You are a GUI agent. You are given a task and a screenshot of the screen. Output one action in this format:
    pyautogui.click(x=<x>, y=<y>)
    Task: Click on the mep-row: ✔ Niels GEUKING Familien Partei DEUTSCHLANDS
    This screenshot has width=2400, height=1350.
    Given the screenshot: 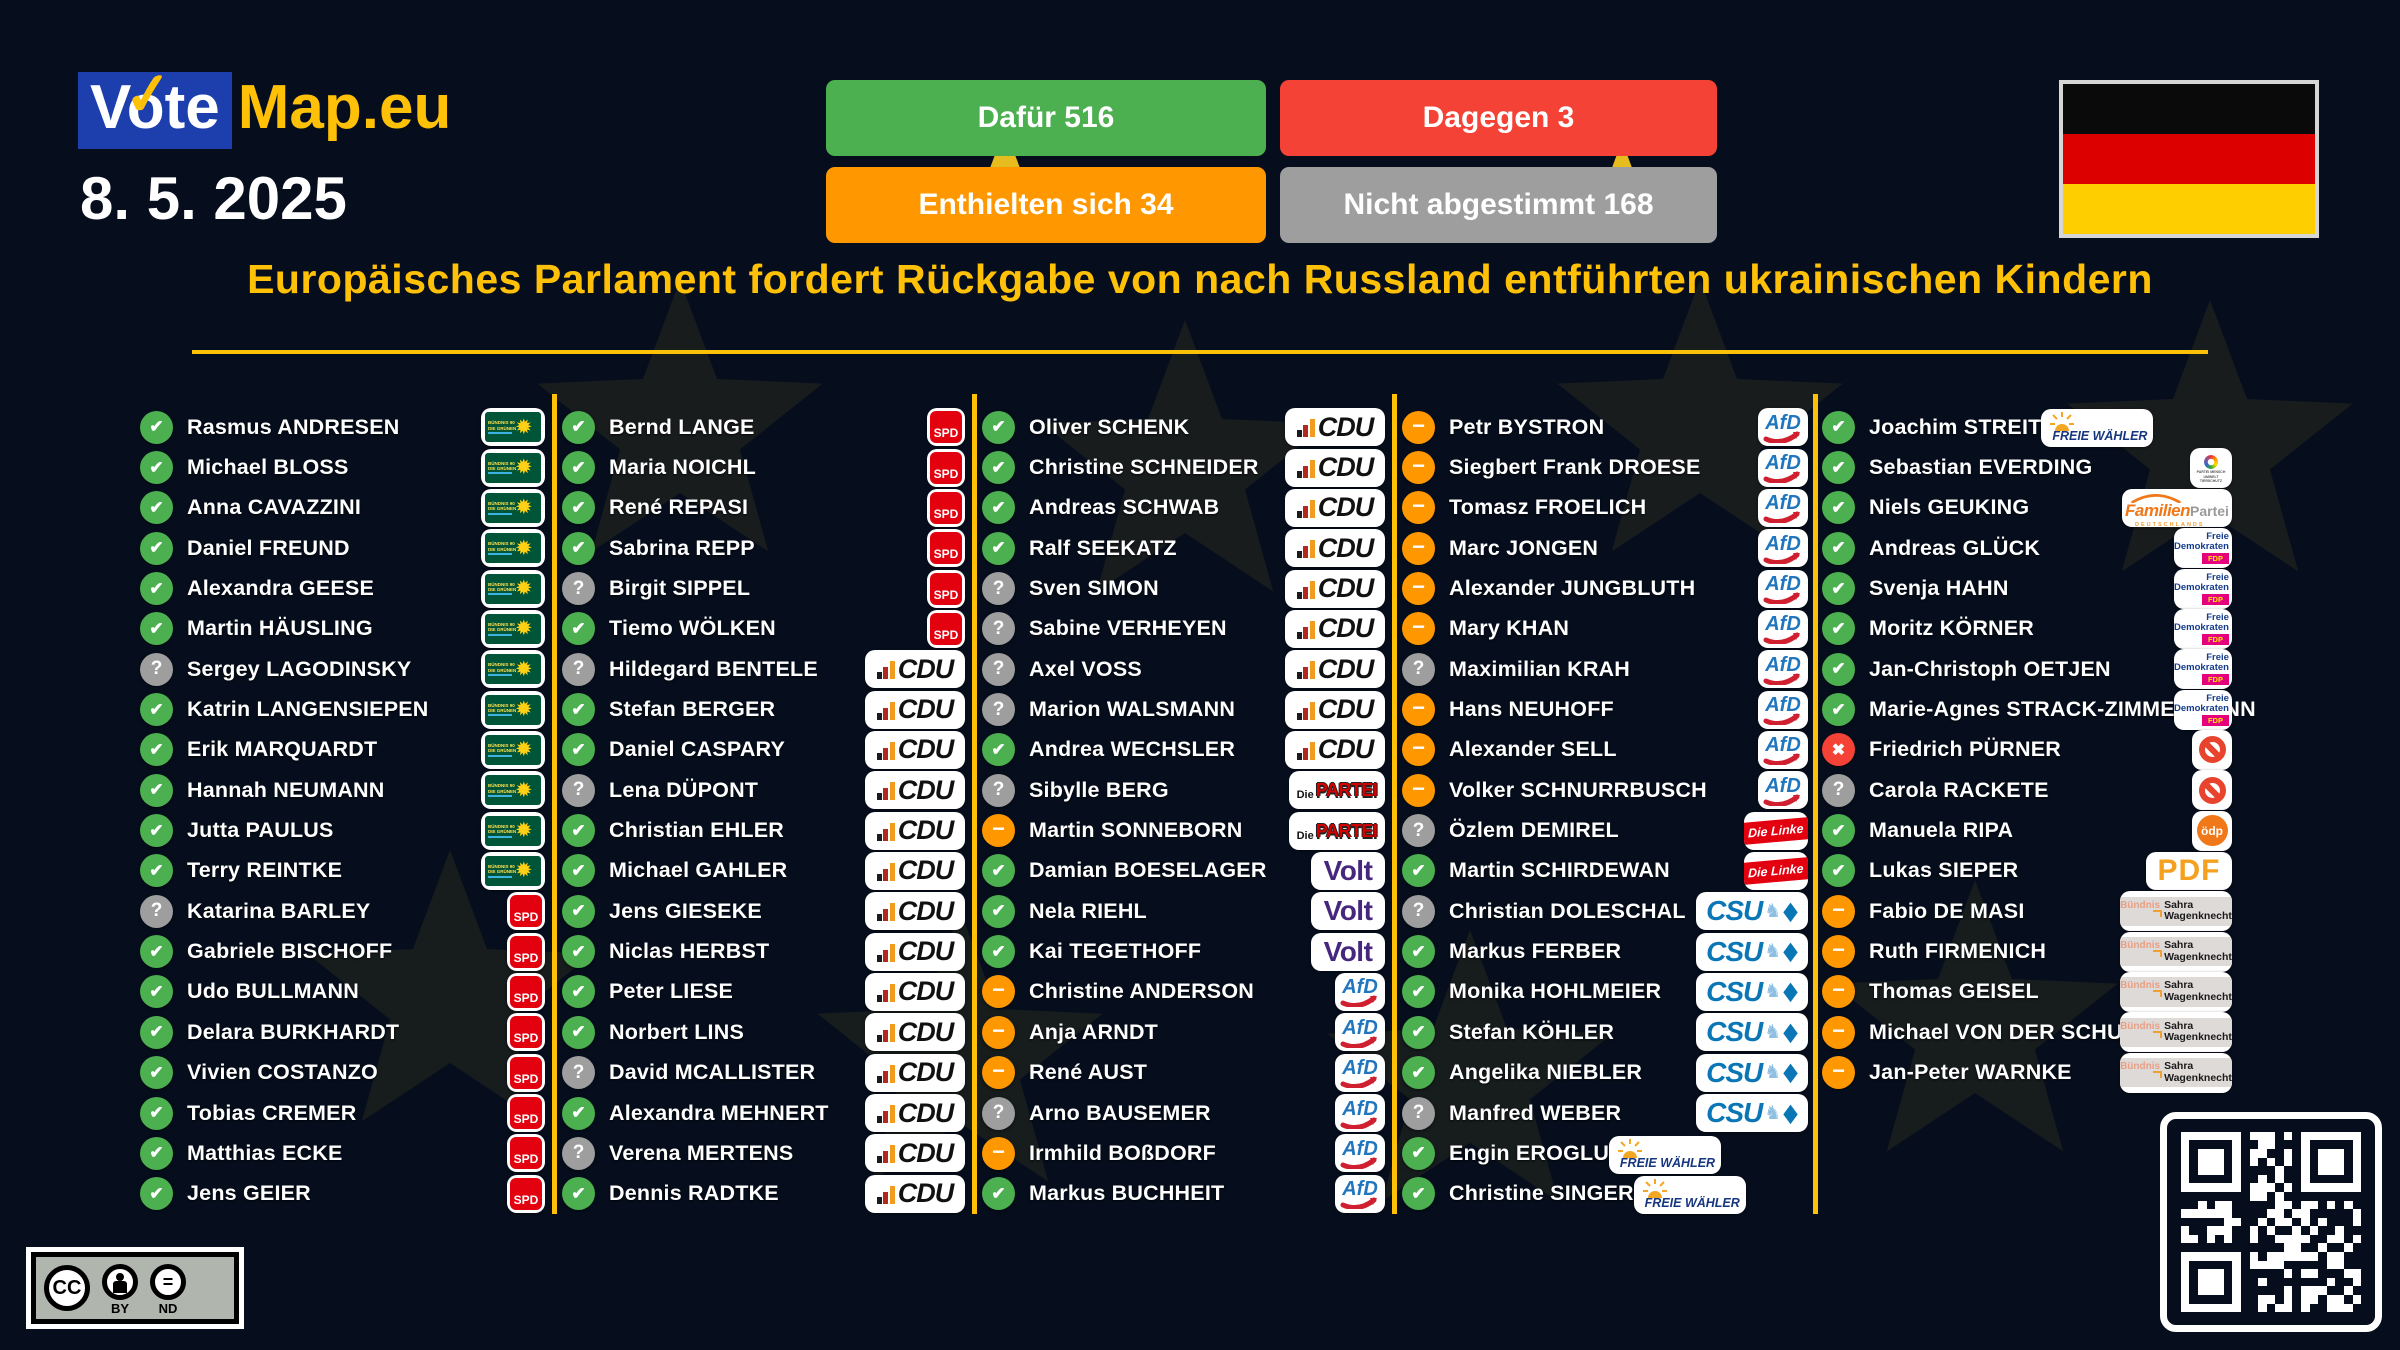 What is the action you would take?
    pyautogui.click(x=2027, y=508)
    